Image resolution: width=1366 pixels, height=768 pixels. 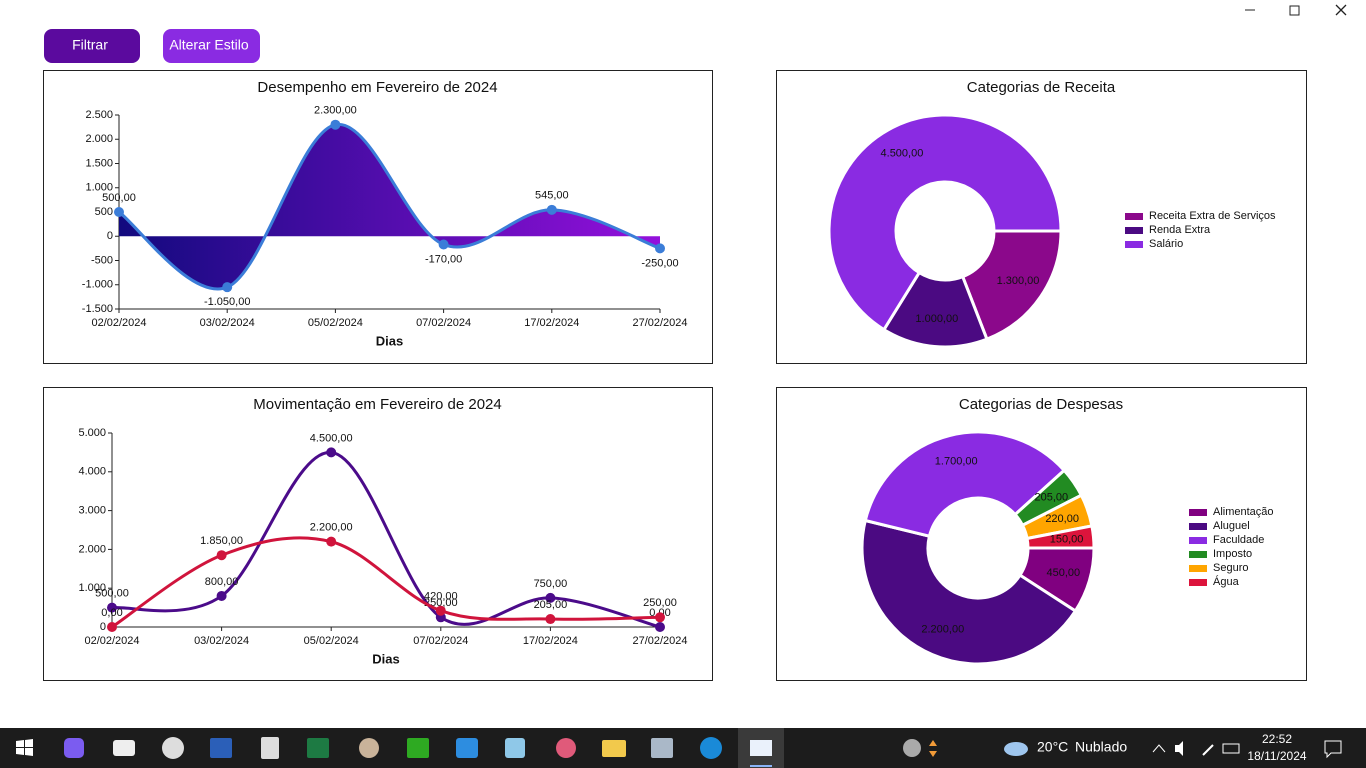 I want to click on store-icon, so click(x=467, y=748).